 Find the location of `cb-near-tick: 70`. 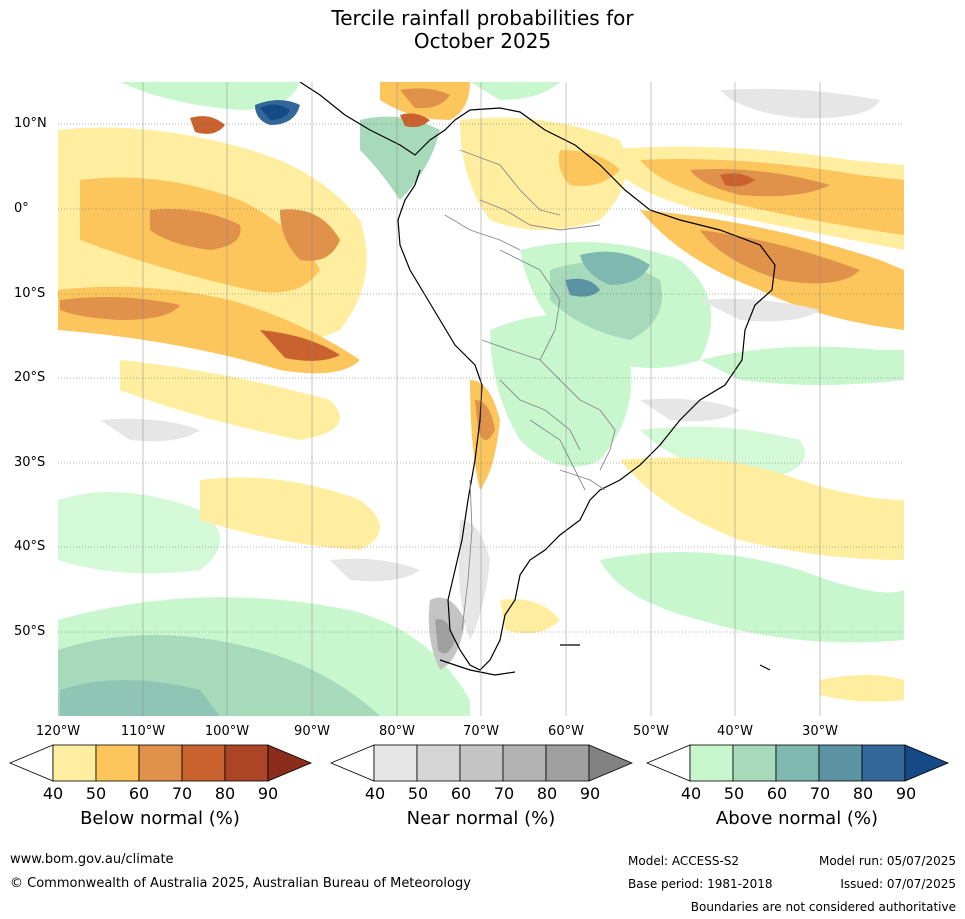

cb-near-tick: 70 is located at coordinates (504, 793).